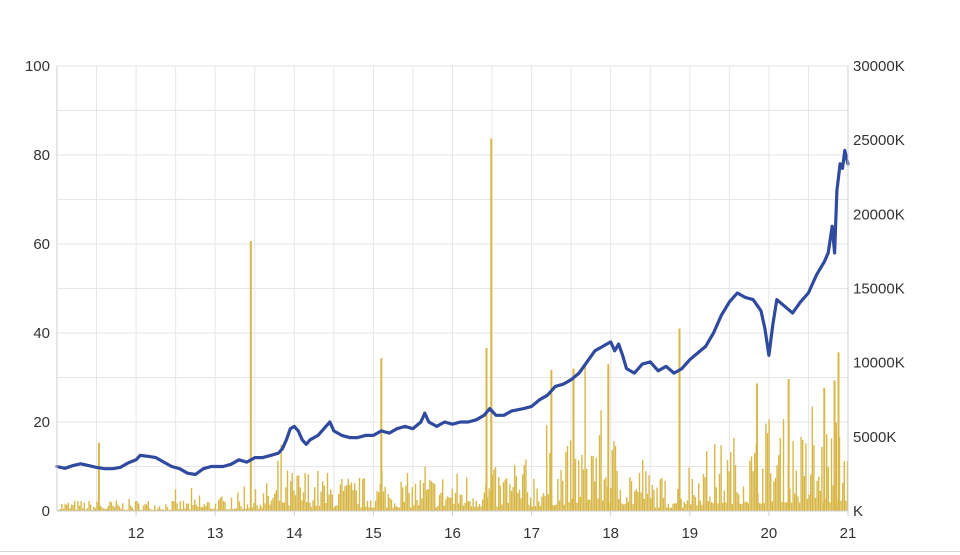  Describe the element at coordinates (41, 244) in the screenshot. I see `y-left-tick-label: 60` at that location.